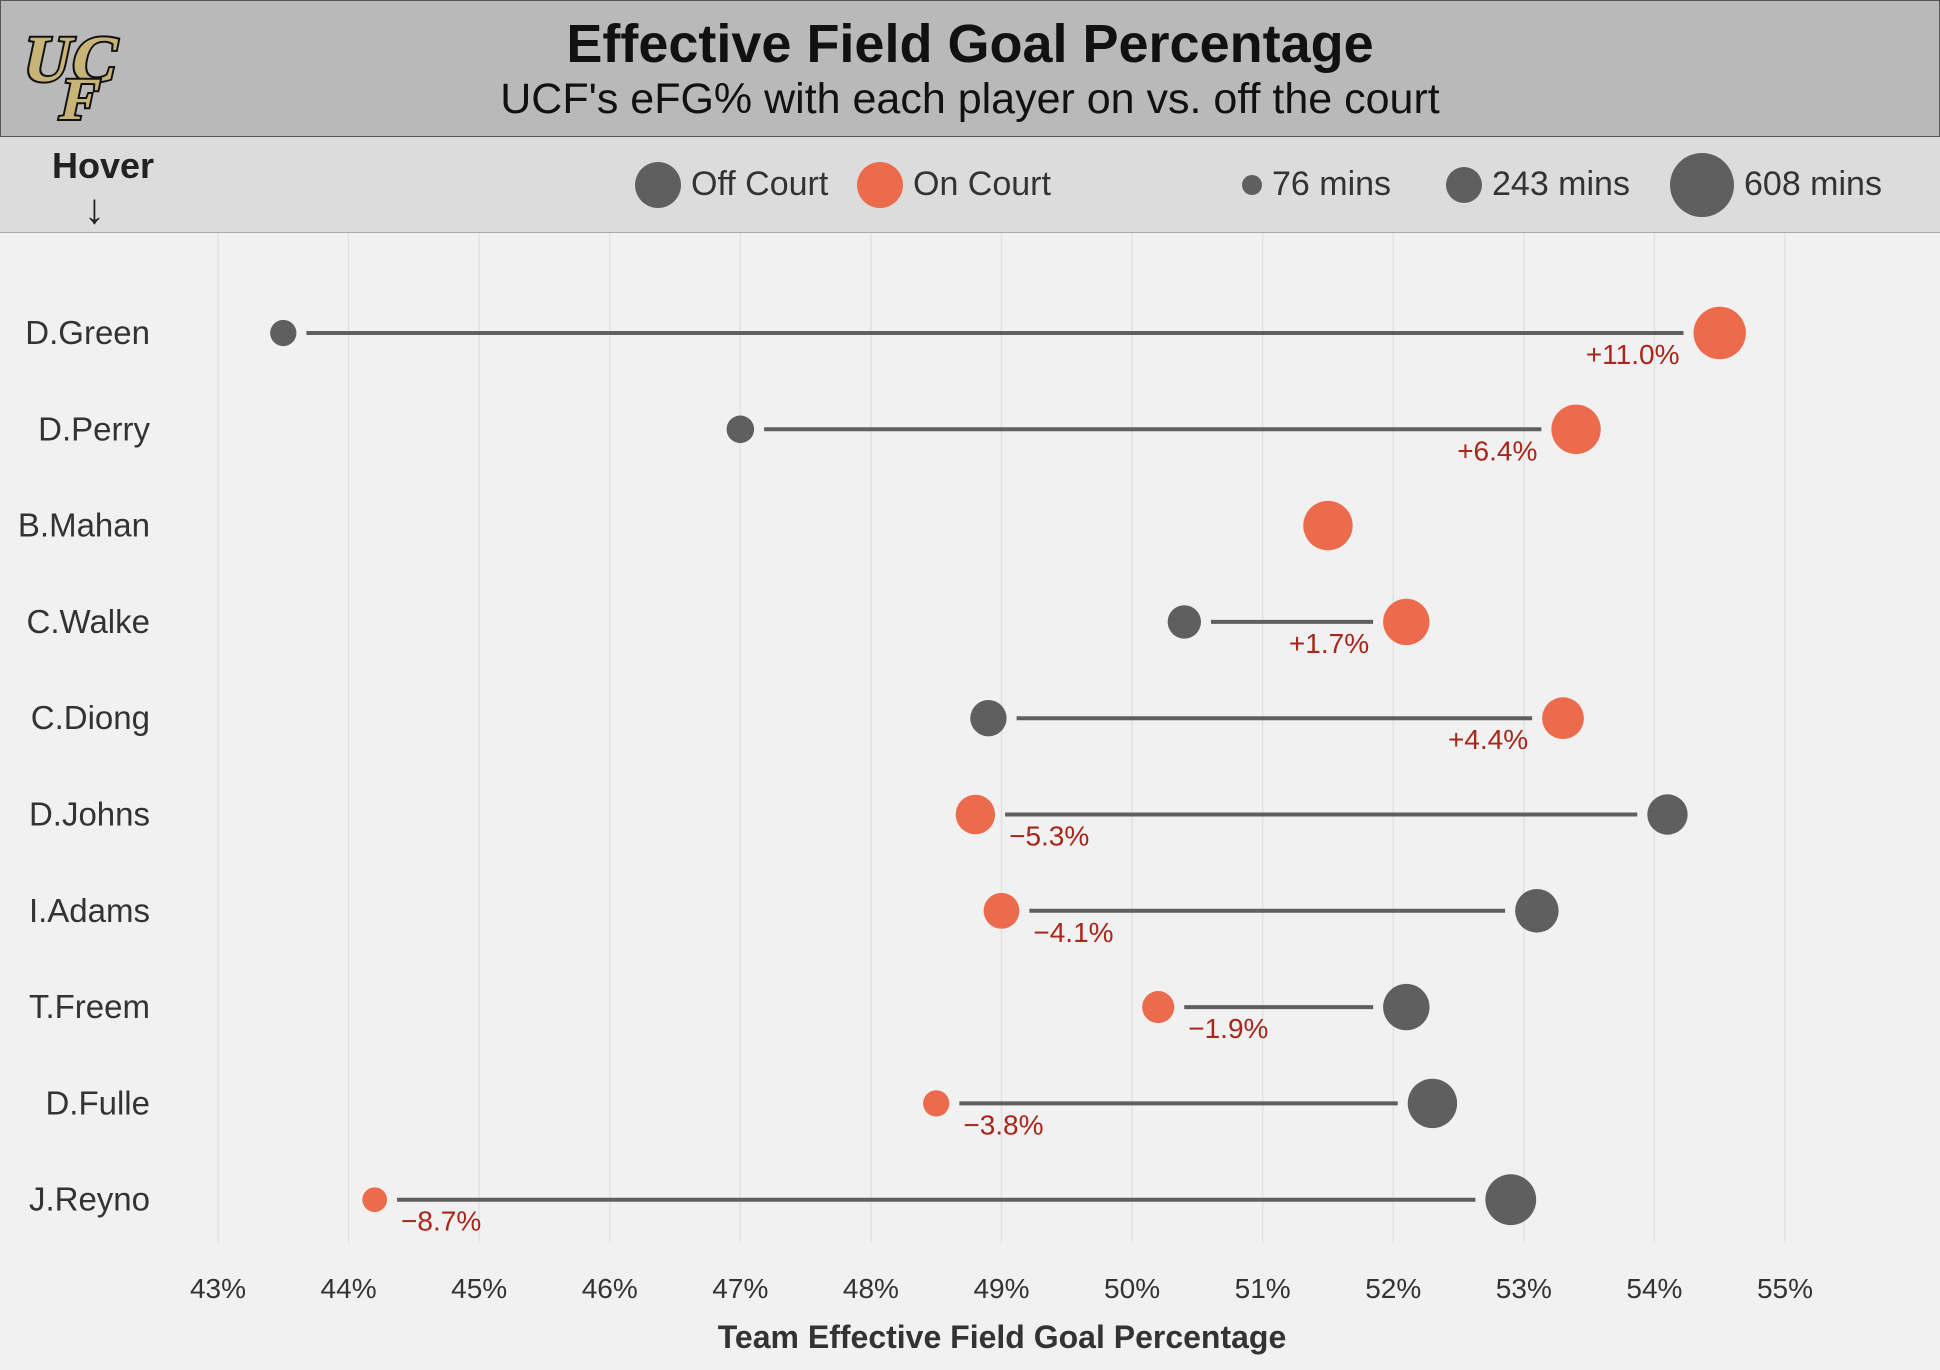  Describe the element at coordinates (89, 814) in the screenshot. I see `player-label: D.Johns` at that location.